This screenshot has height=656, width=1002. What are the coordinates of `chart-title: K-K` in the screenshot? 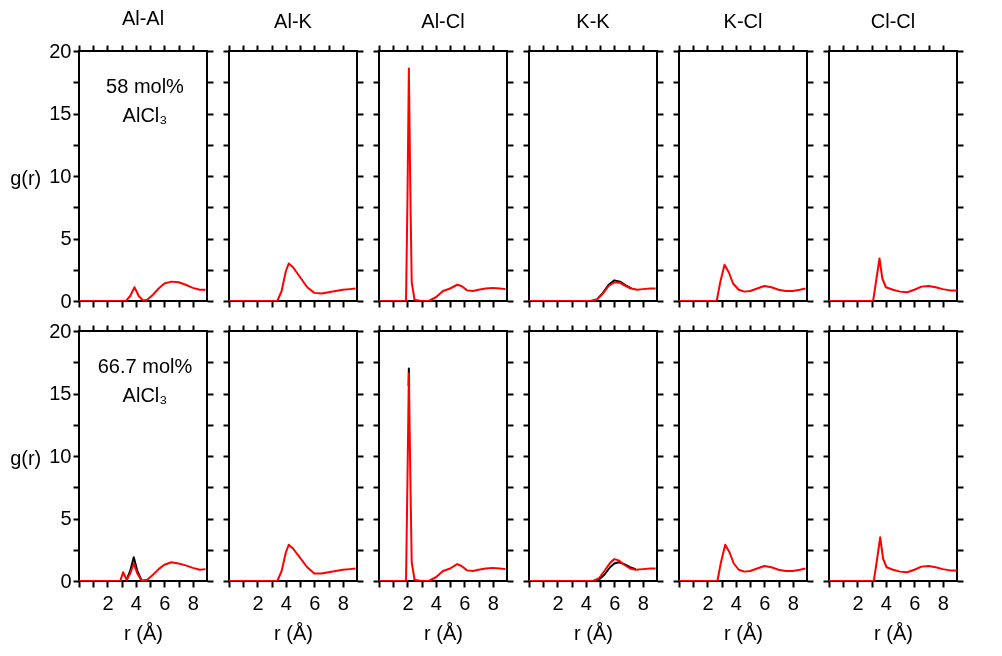 It's located at (593, 21).